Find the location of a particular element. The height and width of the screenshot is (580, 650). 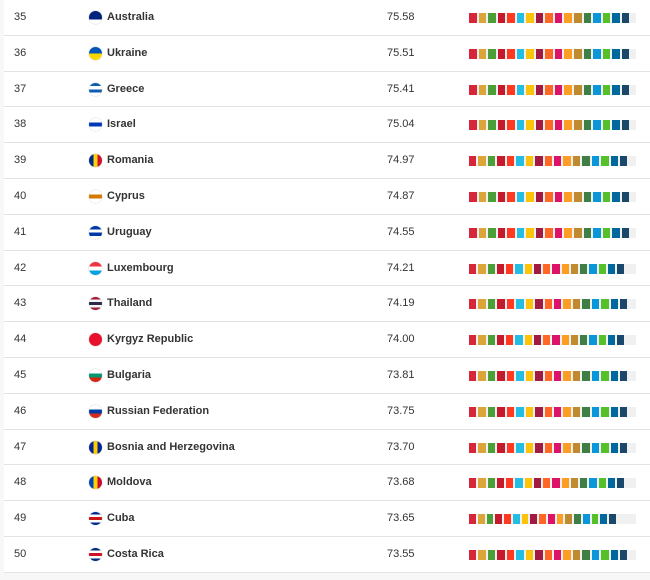

table-row: 45 Bulgaria 73.81 is located at coordinates (327, 376).